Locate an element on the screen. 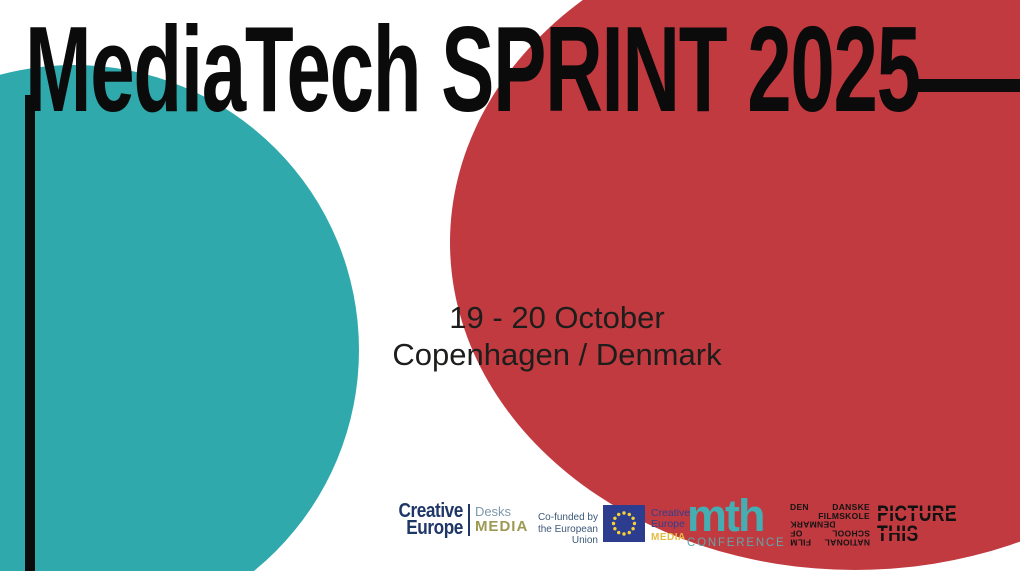  this-word: THIS is located at coordinates (898, 533).